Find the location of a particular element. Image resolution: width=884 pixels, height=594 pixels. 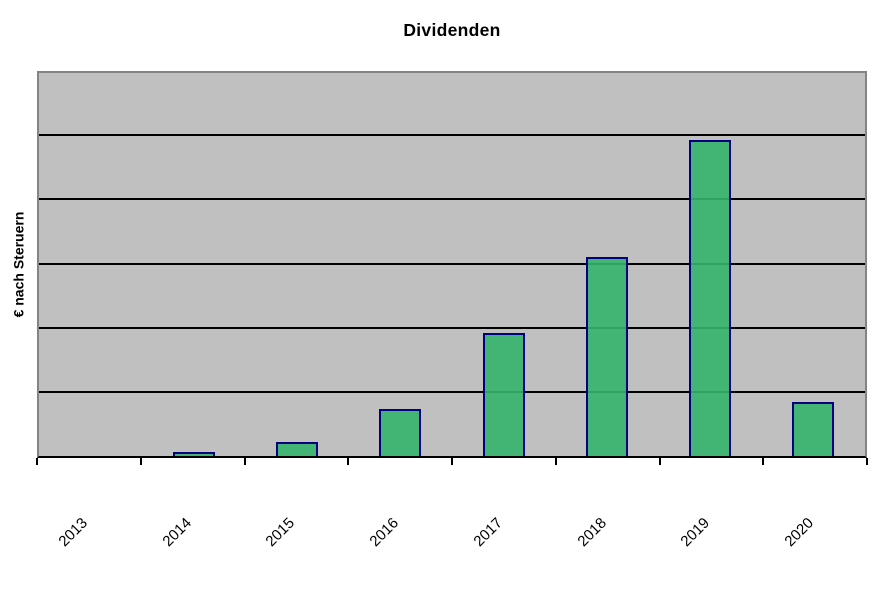

bar-2014 is located at coordinates (193, 454).